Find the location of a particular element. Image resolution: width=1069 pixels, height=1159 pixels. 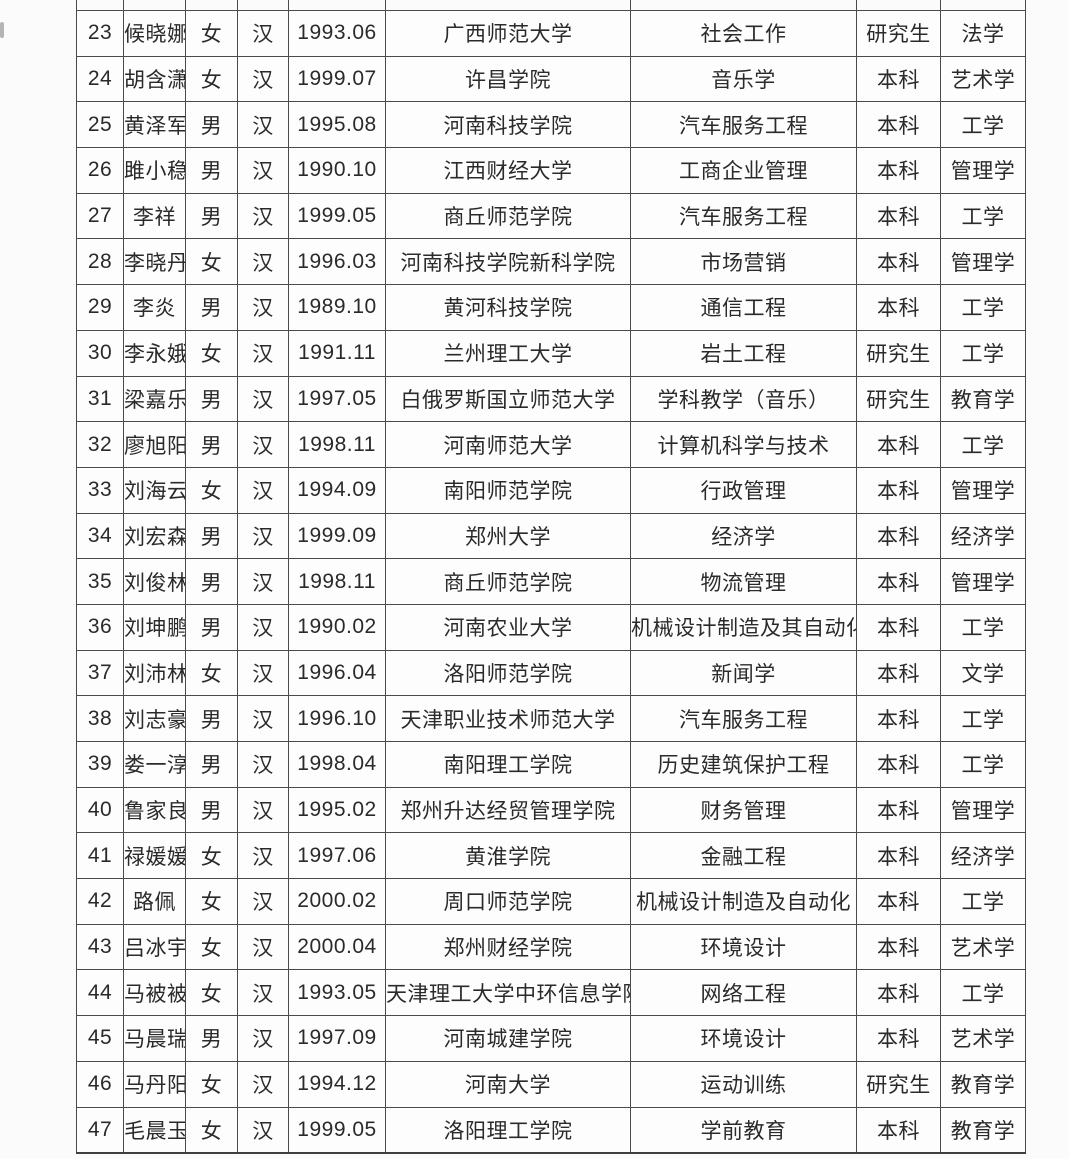

cell-degree-category: 经济学 is located at coordinates (983, 536).